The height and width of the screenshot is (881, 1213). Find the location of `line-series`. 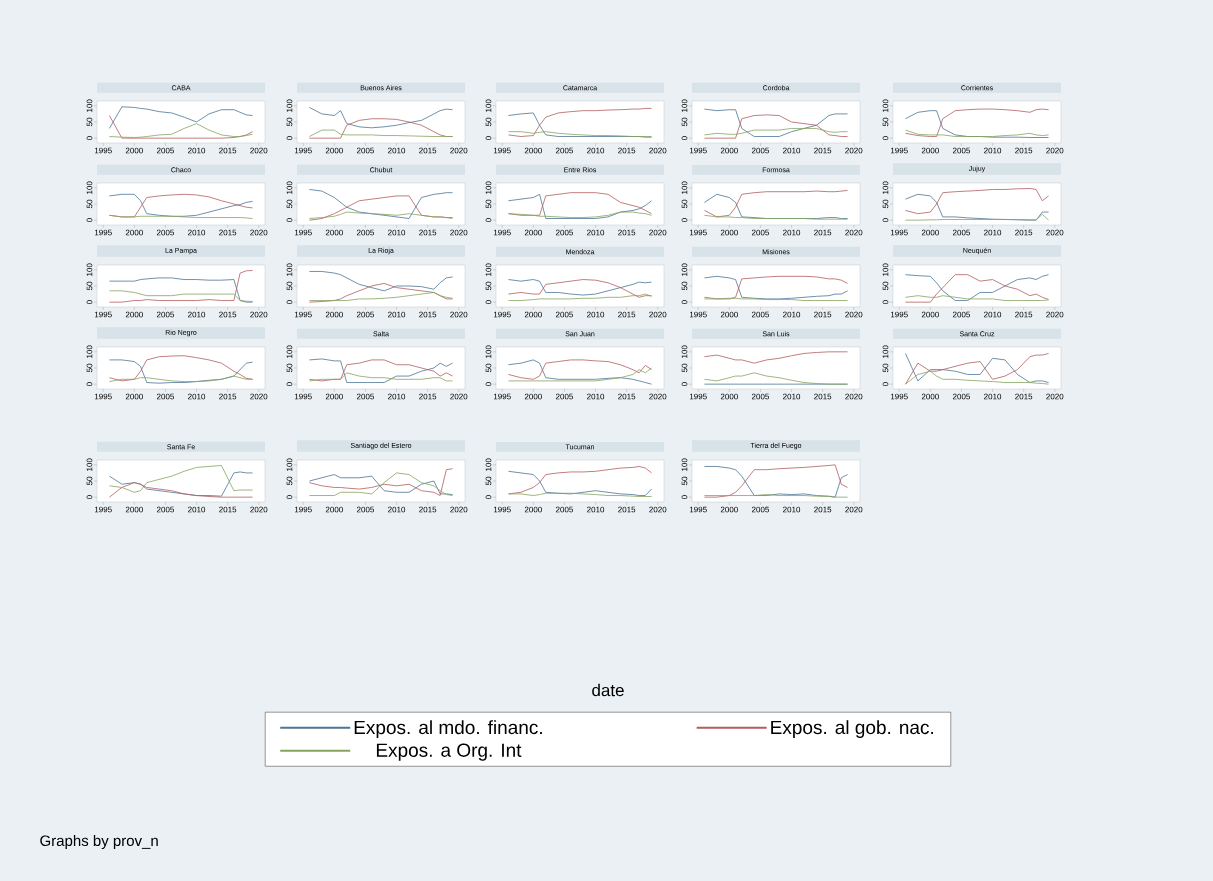

line-series is located at coordinates (181, 130).